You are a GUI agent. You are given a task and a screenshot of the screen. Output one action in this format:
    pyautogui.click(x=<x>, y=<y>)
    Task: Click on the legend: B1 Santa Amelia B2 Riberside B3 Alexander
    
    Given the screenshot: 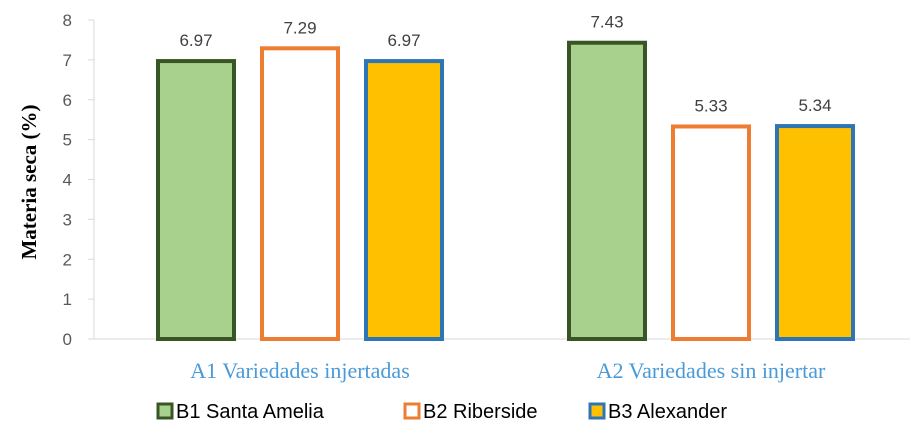 What is the action you would take?
    pyautogui.click(x=441, y=412)
    